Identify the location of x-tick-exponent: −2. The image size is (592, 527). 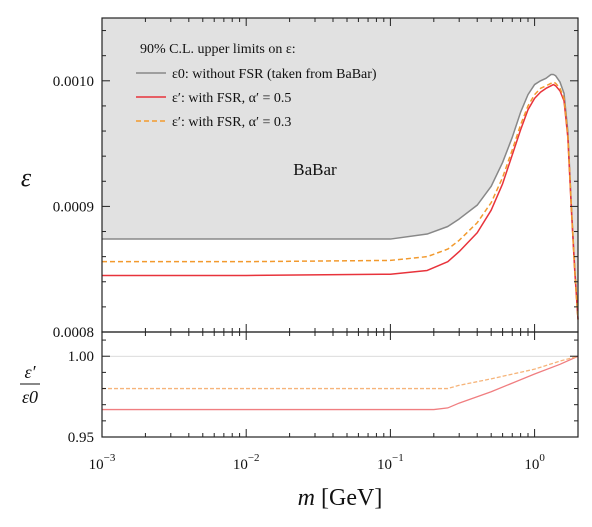
(254, 458).